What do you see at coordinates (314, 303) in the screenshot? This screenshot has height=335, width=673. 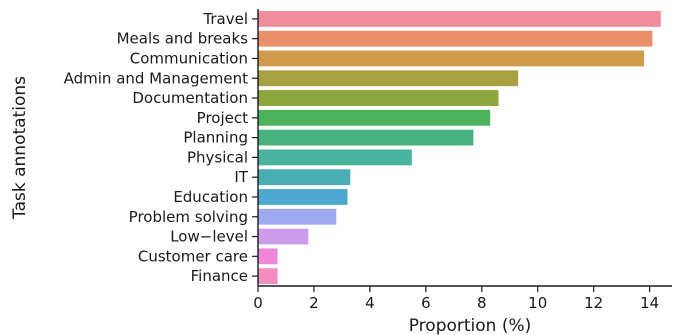 I see `x-tick-label: 2` at bounding box center [314, 303].